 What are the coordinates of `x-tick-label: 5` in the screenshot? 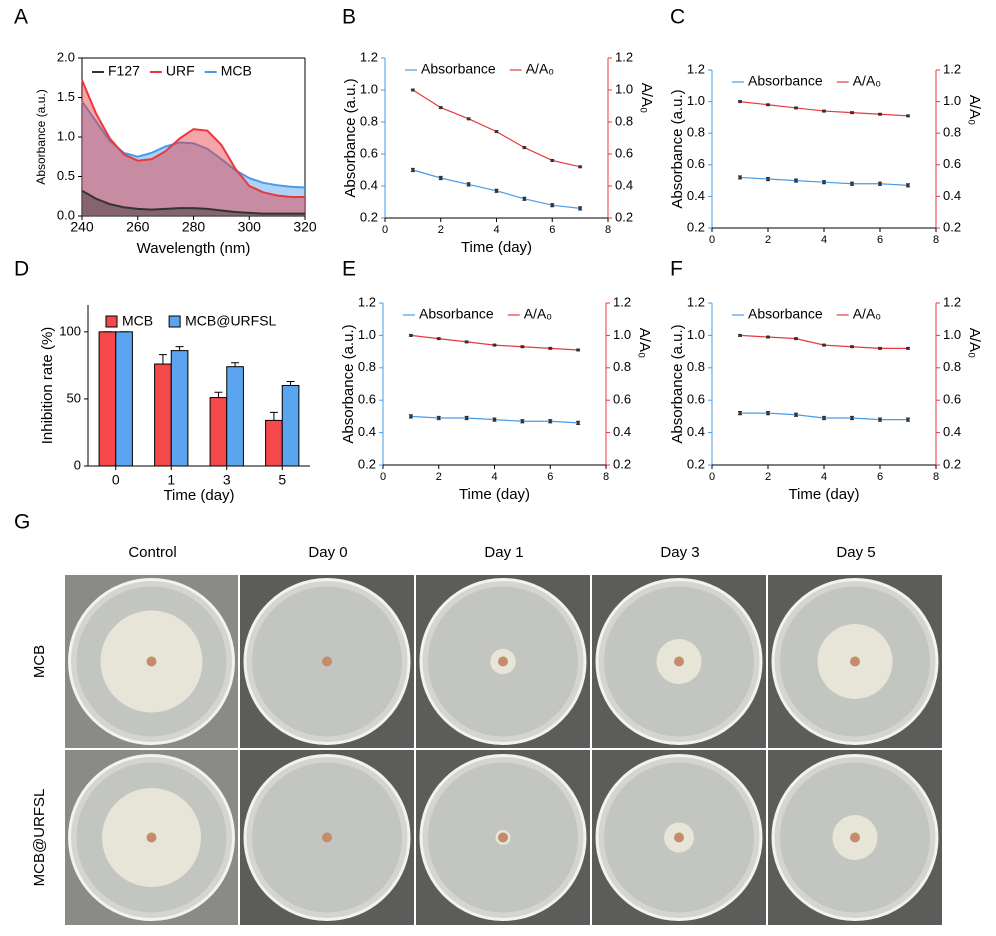 It's located at (282, 480).